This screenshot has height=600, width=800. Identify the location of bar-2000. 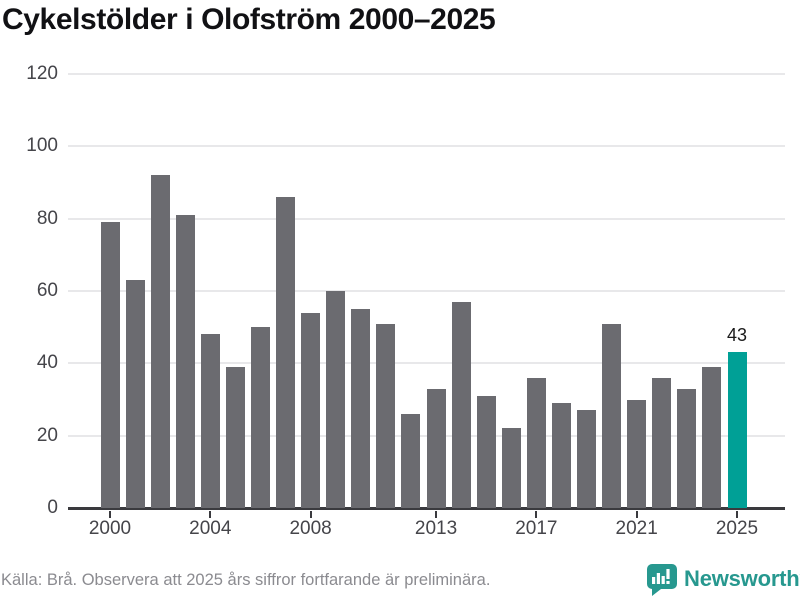
(110, 365).